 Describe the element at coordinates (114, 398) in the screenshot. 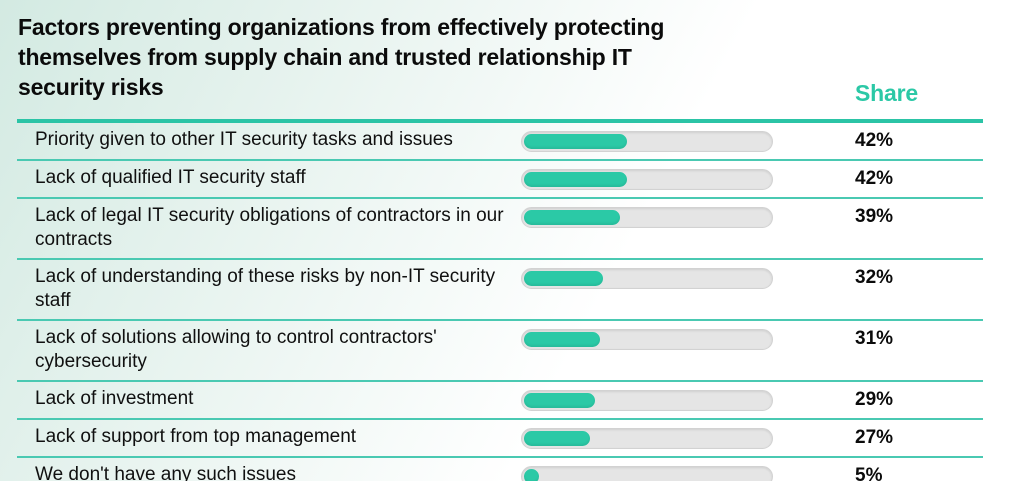

I see `factor-label: Lack of investment` at that location.